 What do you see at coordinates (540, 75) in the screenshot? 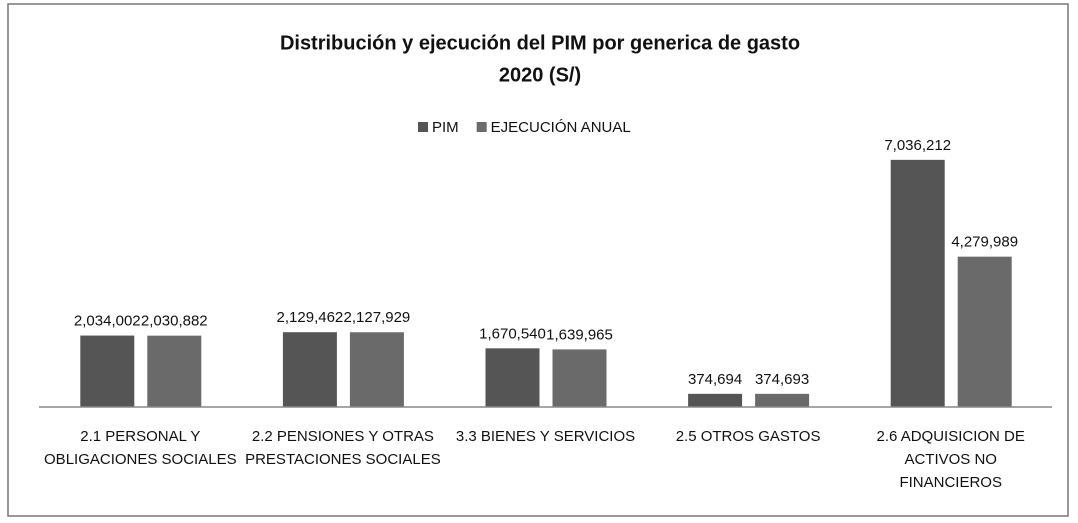
I see `chart-subtitle: 2020 (S/)` at bounding box center [540, 75].